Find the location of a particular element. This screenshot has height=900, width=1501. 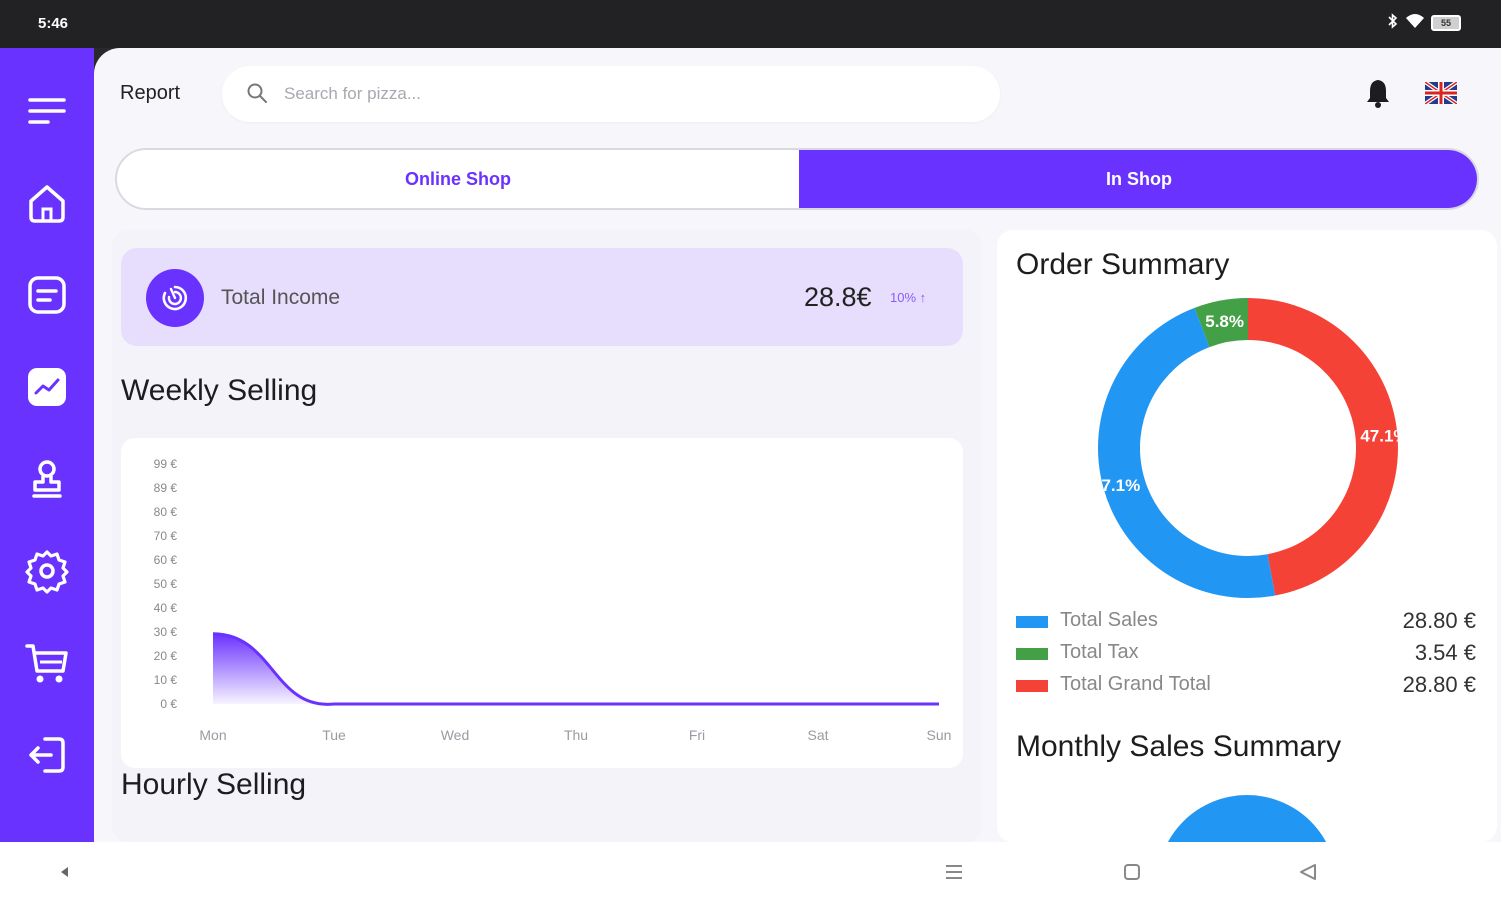

receipt-icon is located at coordinates (47, 295).